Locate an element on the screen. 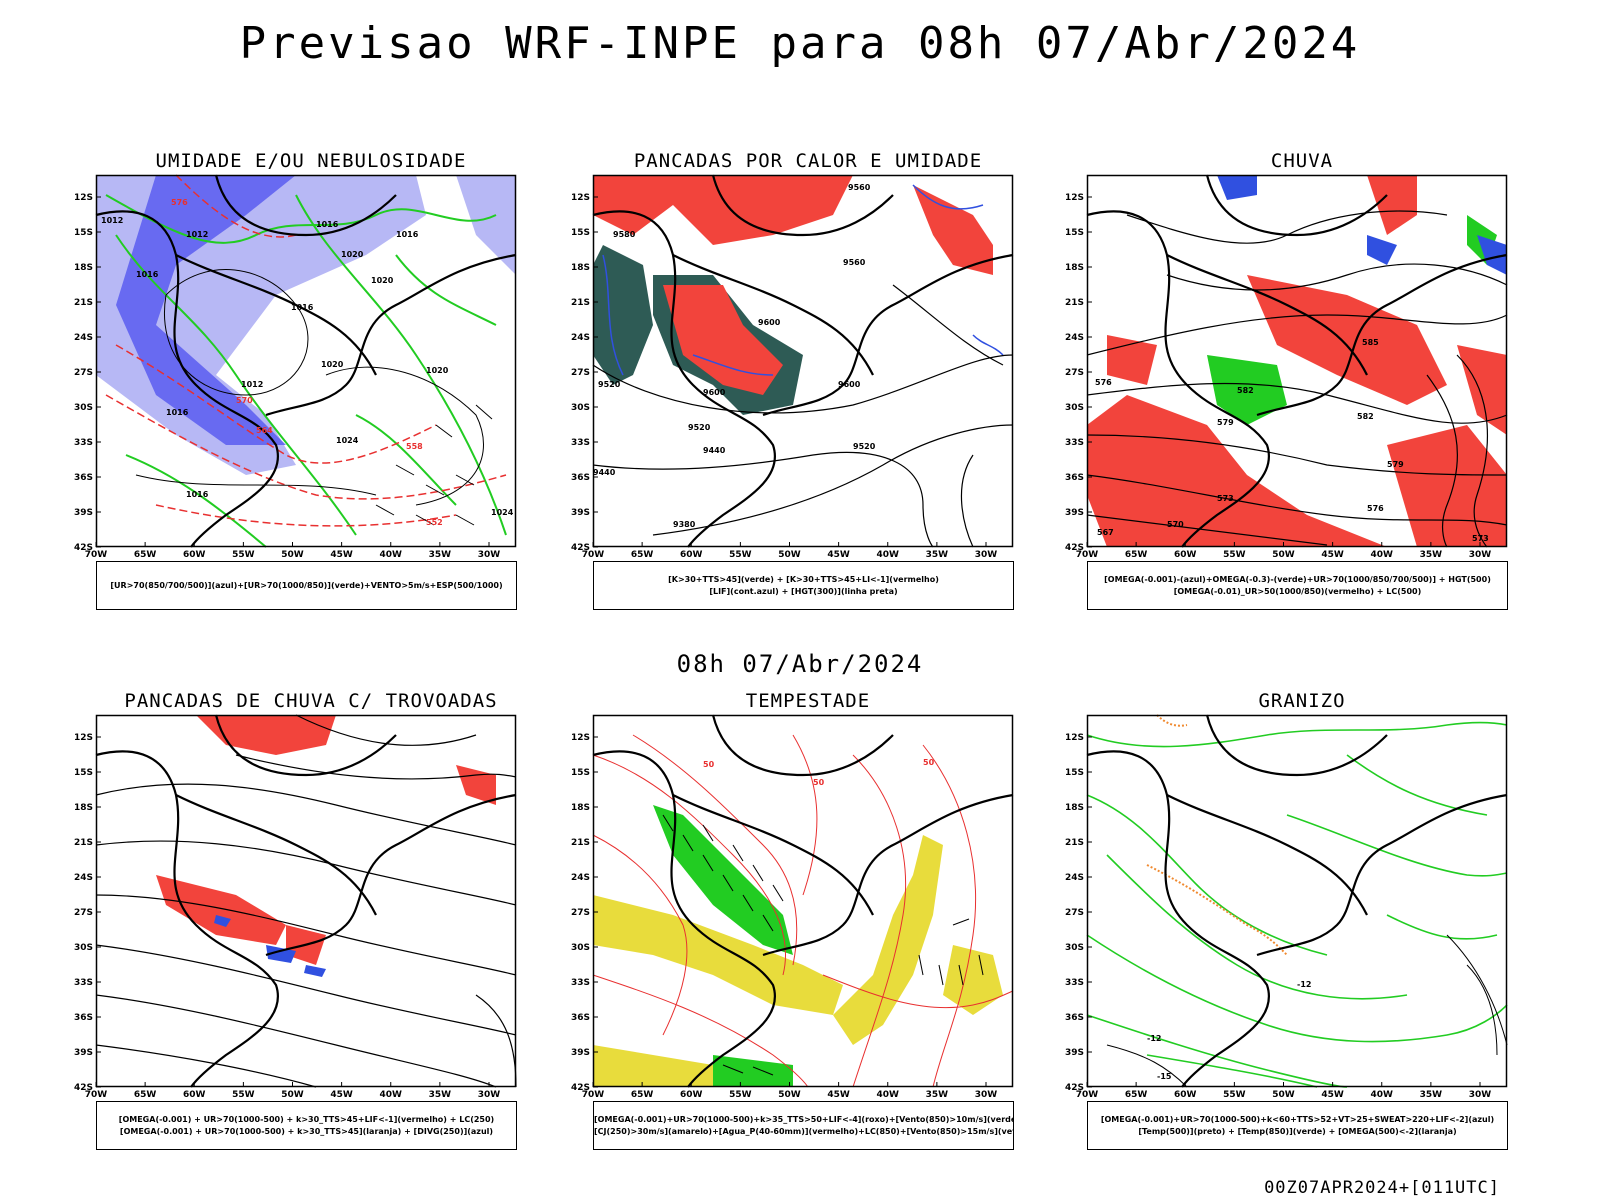 The height and width of the screenshot is (1200, 1600). panel-humidity: UMIDADE E/OU NEBULOSIDADE is located at coordinates (300, 385).